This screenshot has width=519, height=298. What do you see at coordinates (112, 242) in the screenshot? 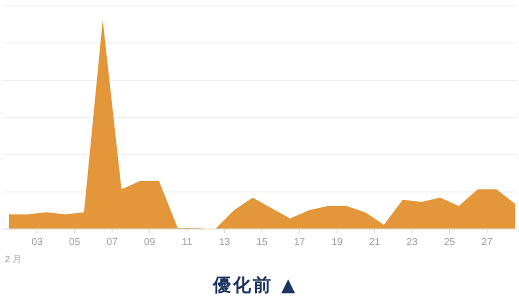
I see `x-tick-label: 07` at bounding box center [112, 242].